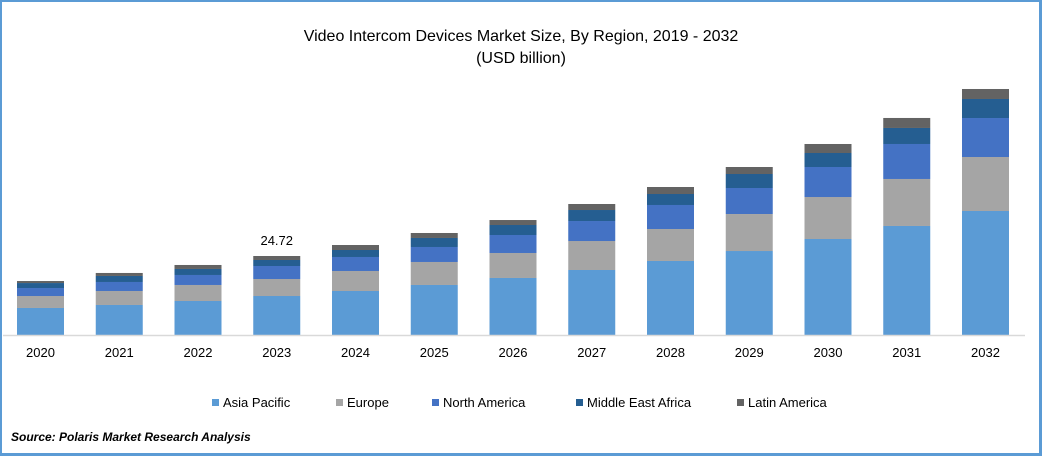  What do you see at coordinates (828, 182) in the screenshot?
I see `bar-segment-north-america-2030` at bounding box center [828, 182].